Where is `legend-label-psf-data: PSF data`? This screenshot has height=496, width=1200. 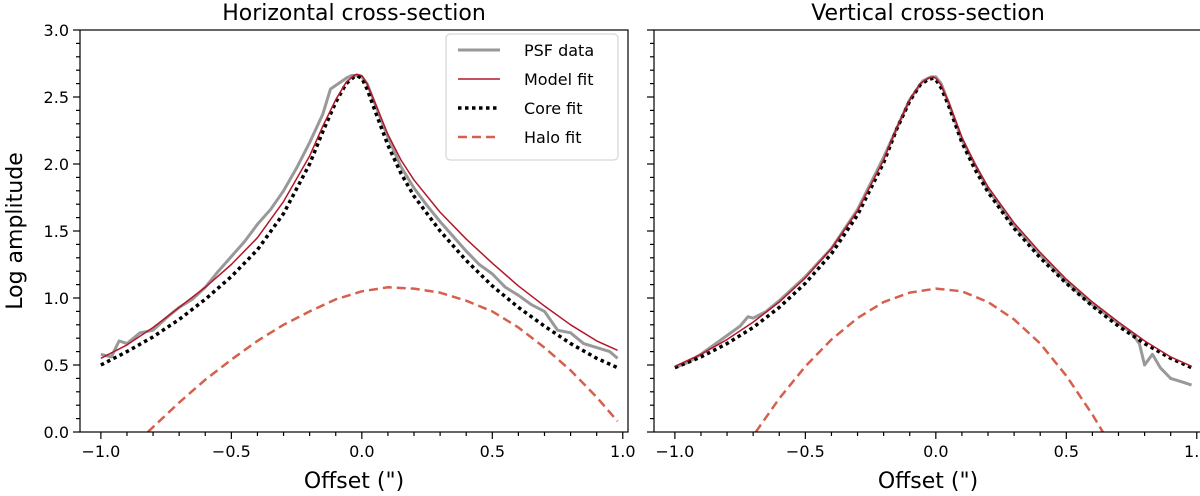 legend-label-psf-data: PSF data is located at coordinates (559, 50).